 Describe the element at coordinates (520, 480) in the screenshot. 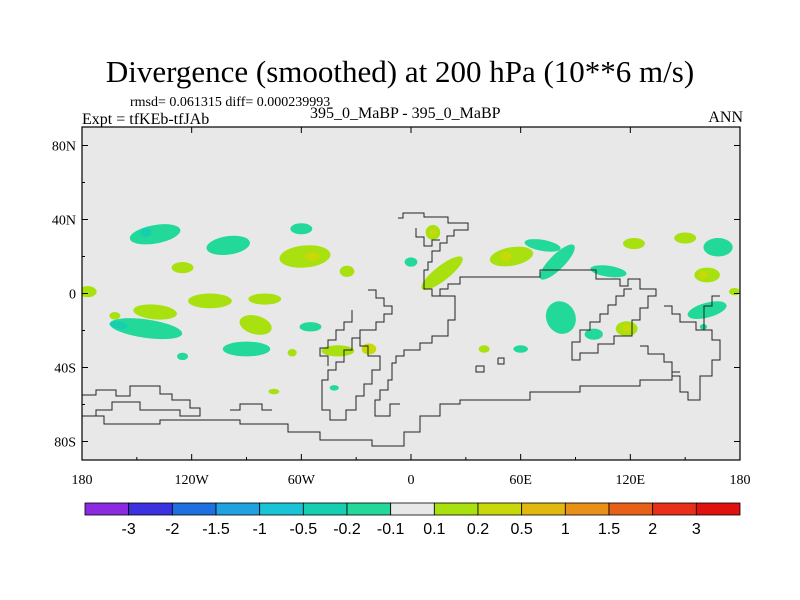

I see `x-tick-label: 60E` at that location.